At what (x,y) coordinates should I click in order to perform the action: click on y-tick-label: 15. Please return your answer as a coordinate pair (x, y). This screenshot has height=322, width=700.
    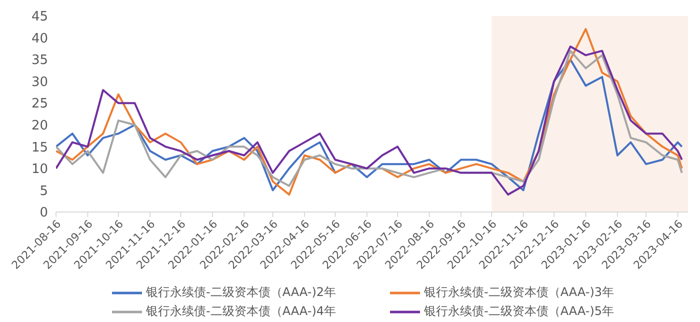
    Looking at the image, I should click on (39, 148).